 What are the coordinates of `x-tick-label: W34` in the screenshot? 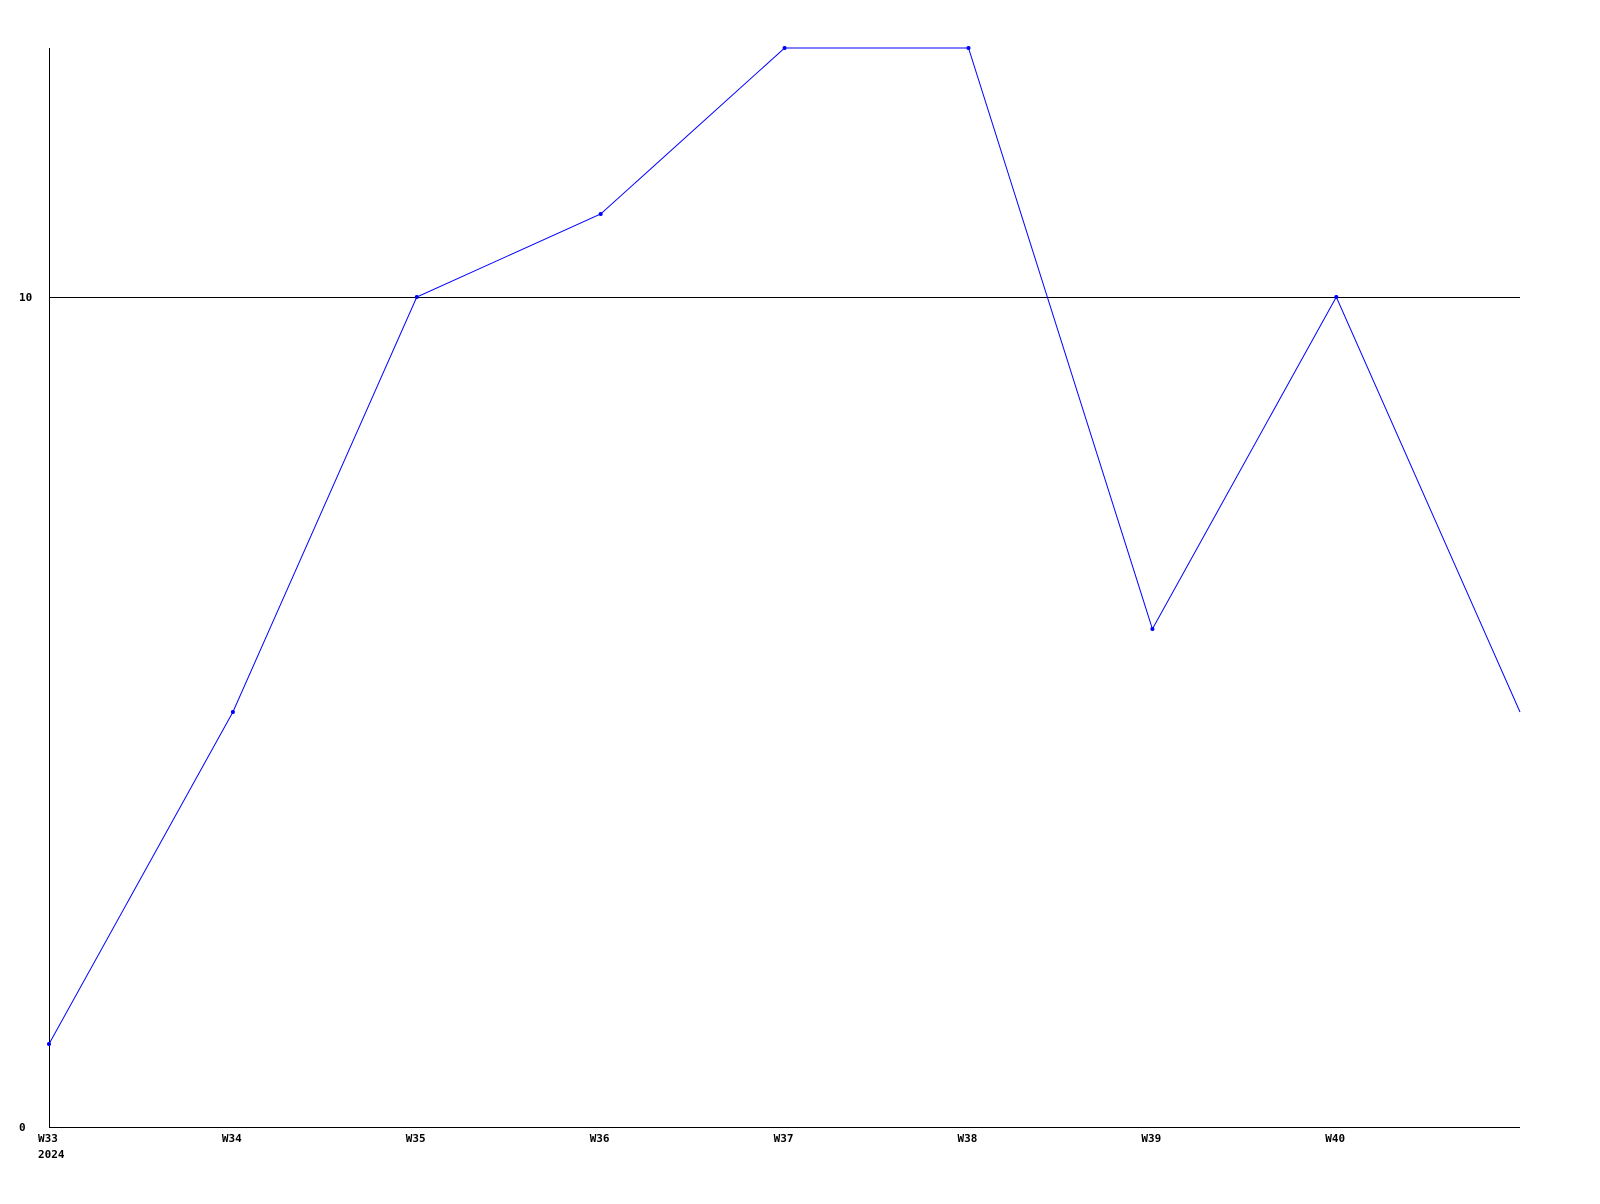 It's located at (232, 1138).